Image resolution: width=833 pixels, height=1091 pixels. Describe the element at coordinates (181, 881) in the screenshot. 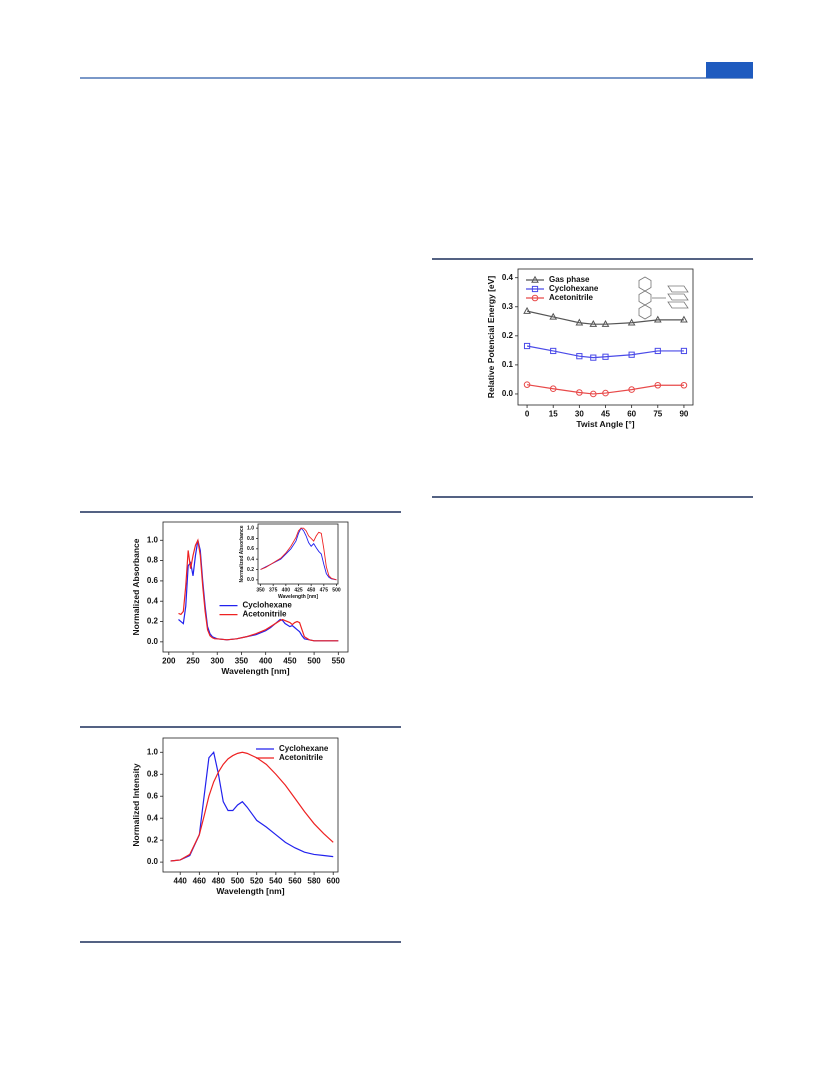

I see `x-tick-label: 440` at that location.